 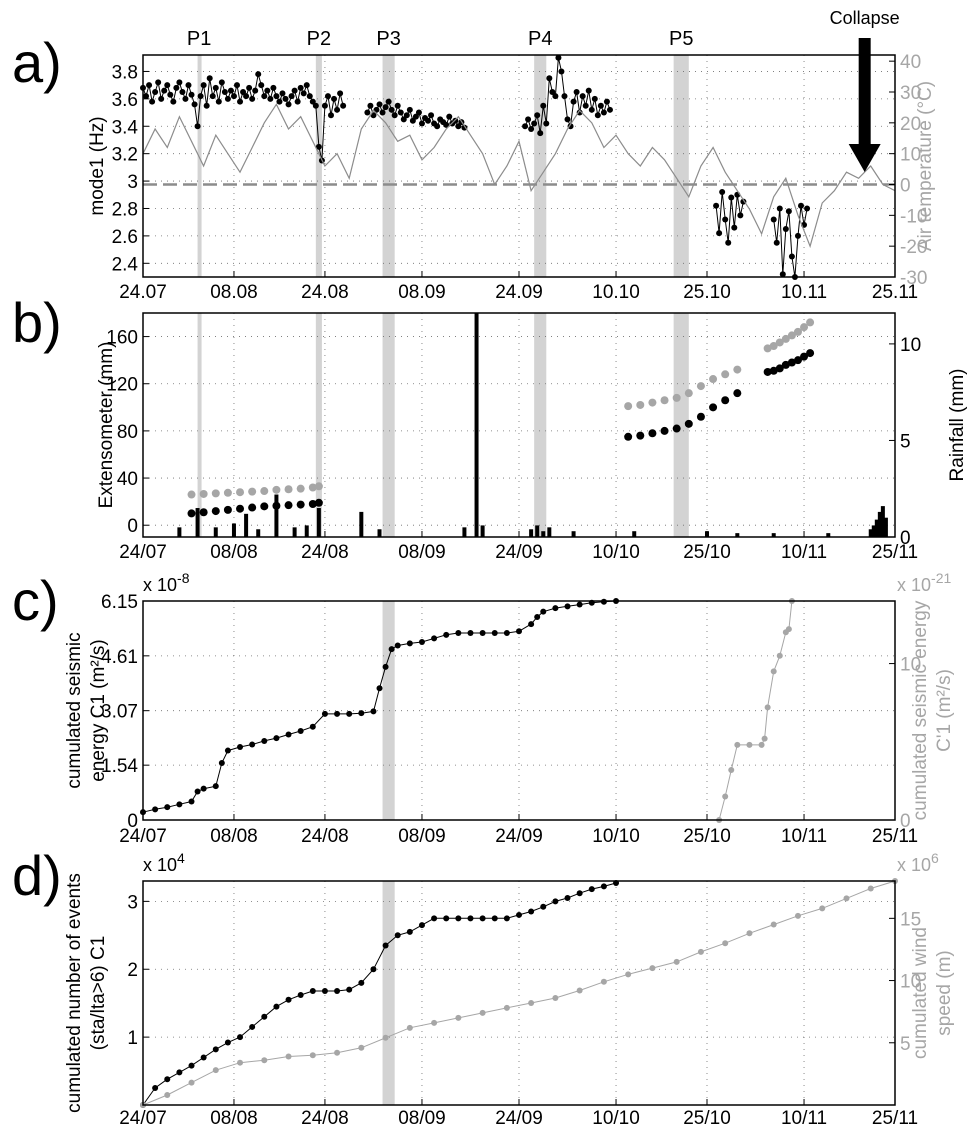 I want to click on period-band-p3, so click(x=388, y=166).